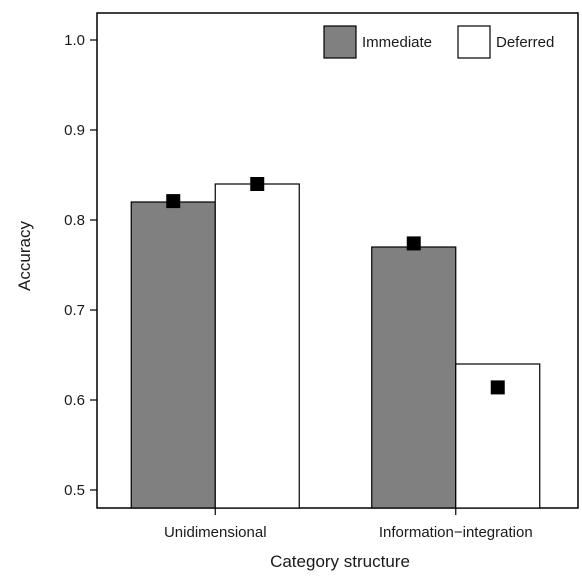 The image size is (582, 577). Describe the element at coordinates (74, 490) in the screenshot. I see `y-tick-label: 0.5` at that location.